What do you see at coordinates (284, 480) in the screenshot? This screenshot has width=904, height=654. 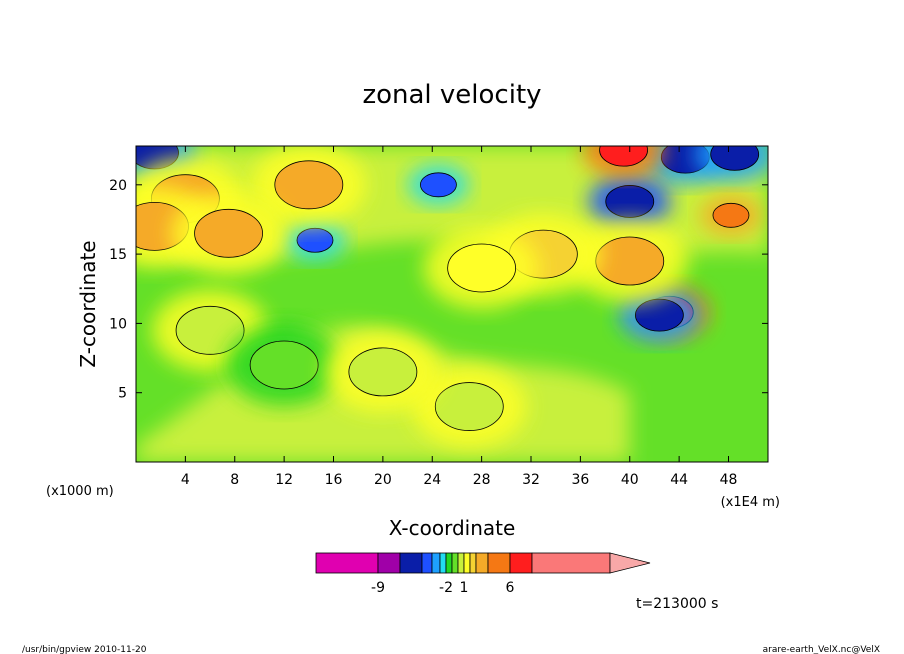 I see `x-tick-label: 12` at bounding box center [284, 480].